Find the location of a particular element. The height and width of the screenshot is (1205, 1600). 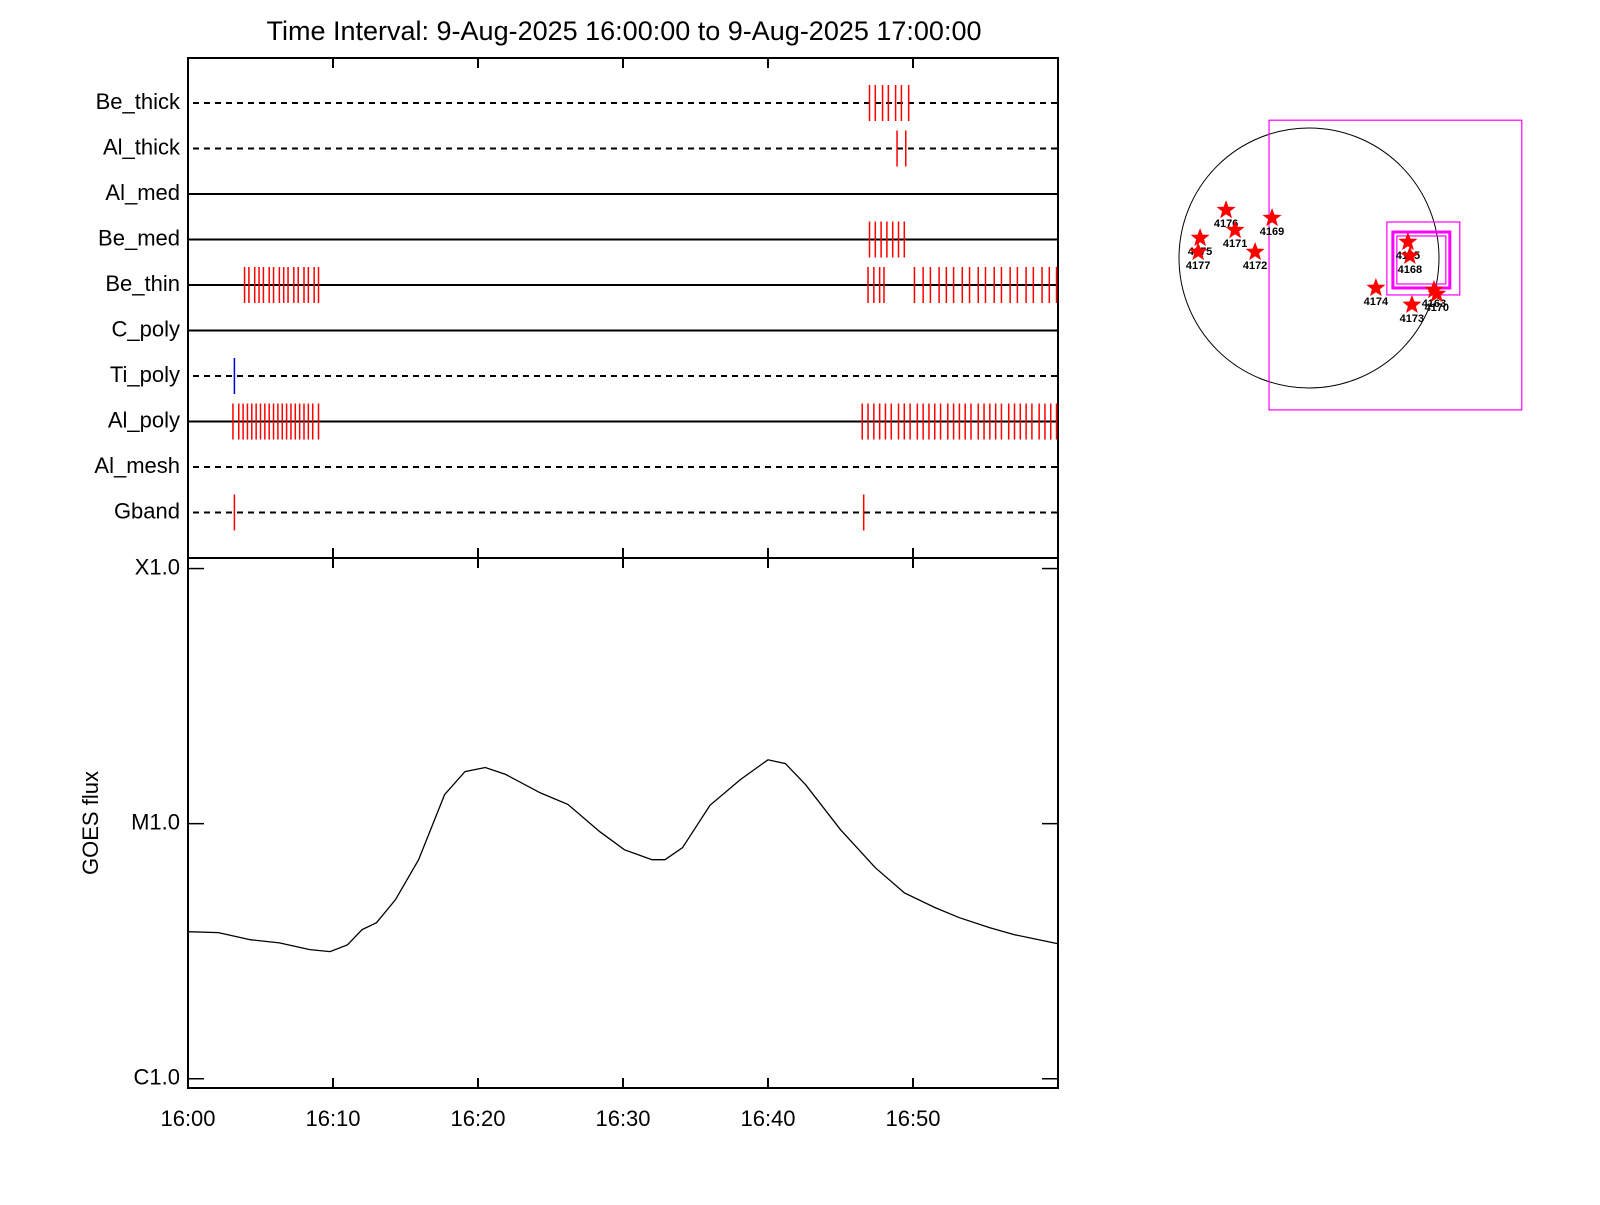

flare-label: 4170 is located at coordinates (1437, 308).